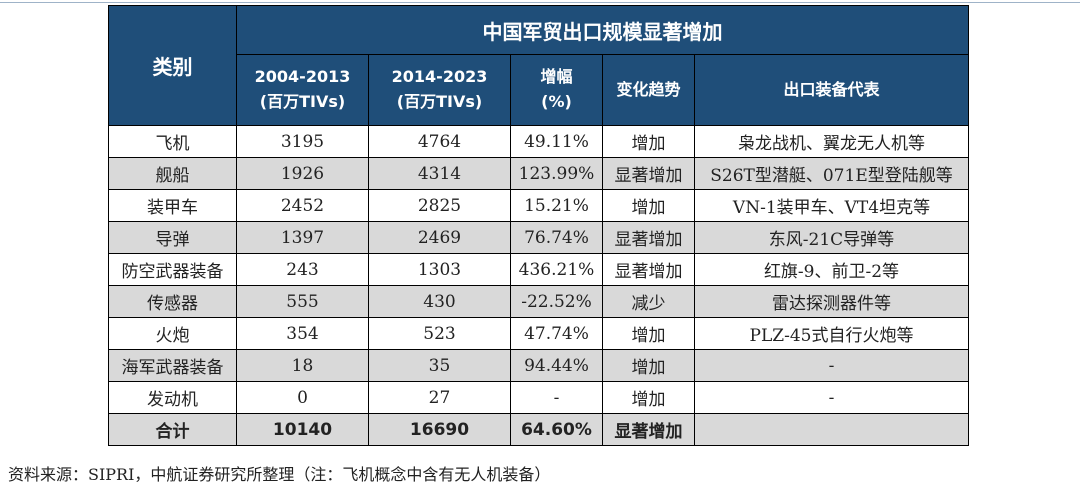 This screenshot has height=493, width=1080. I want to click on table-title: 中国军贸出口规模显著增加, so click(602, 30).